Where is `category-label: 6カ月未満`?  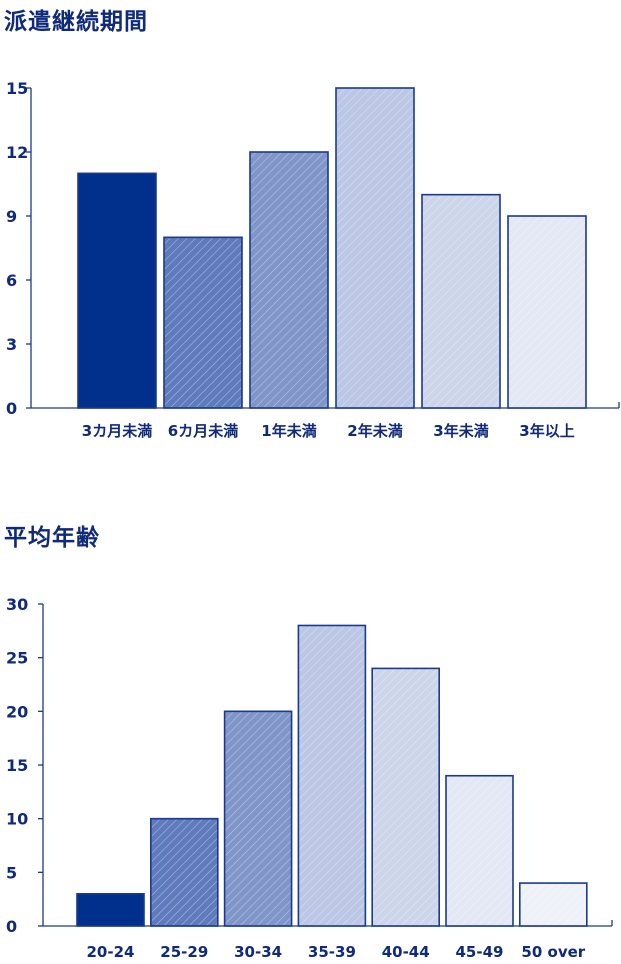 category-label: 6カ月未満 is located at coordinates (203, 431).